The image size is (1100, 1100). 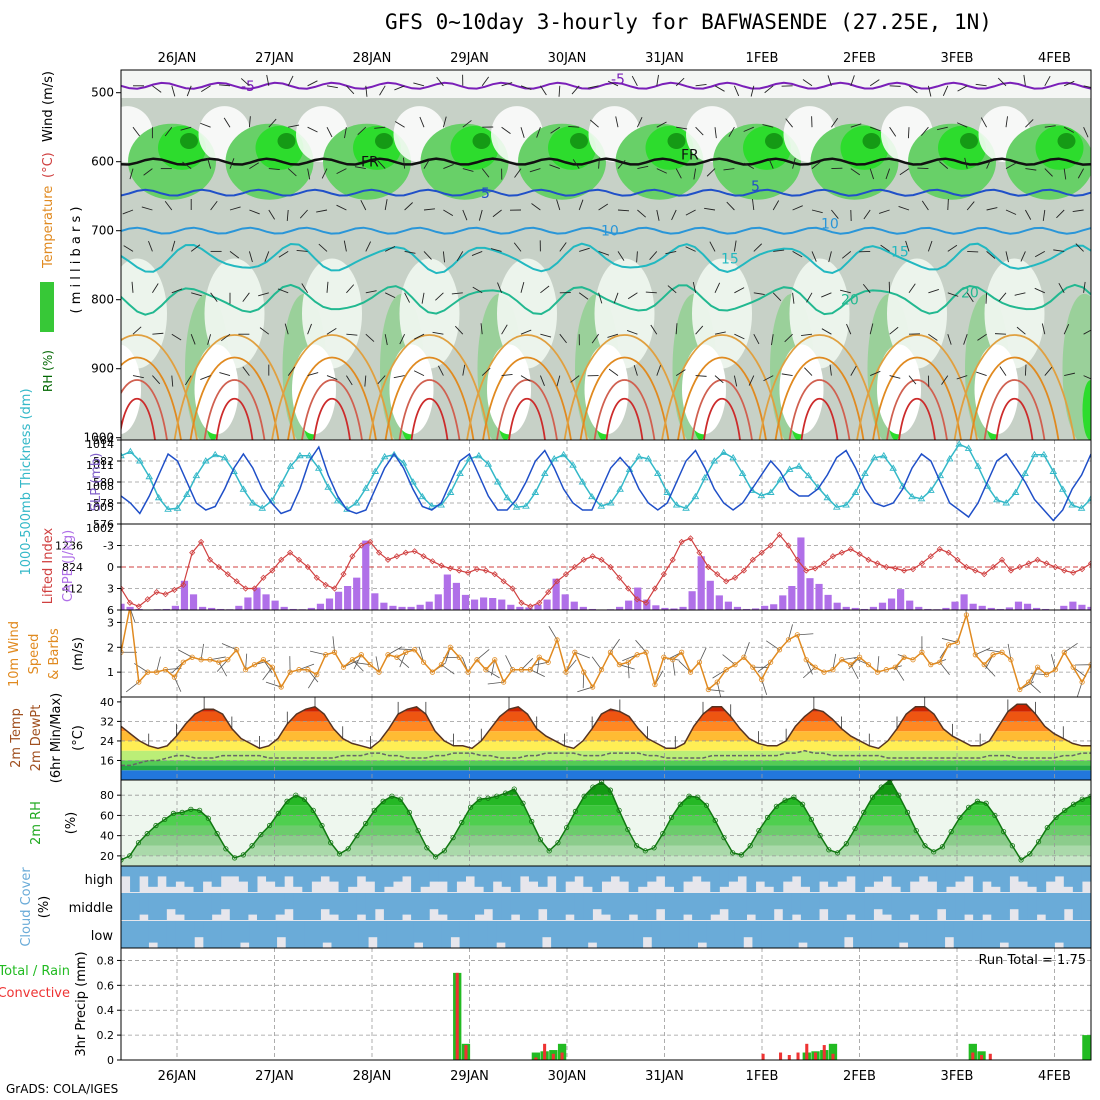 What do you see at coordinates (606, 907) in the screenshot?
I see `cloud-plot` at bounding box center [606, 907].